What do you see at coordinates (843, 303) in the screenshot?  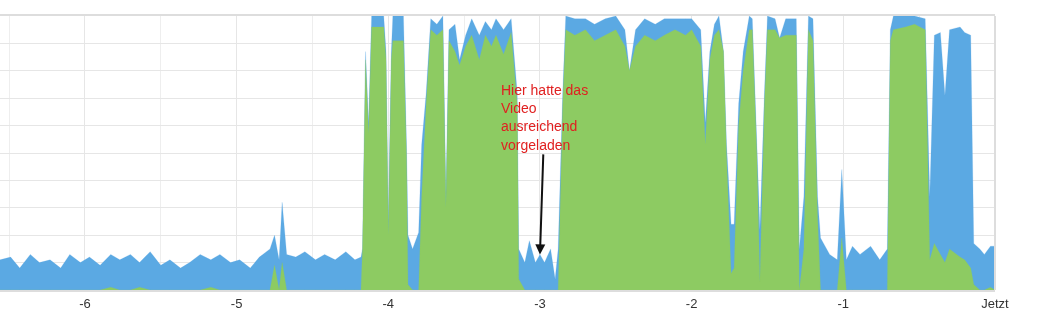 I see `x-tick-label: -1` at bounding box center [843, 303].